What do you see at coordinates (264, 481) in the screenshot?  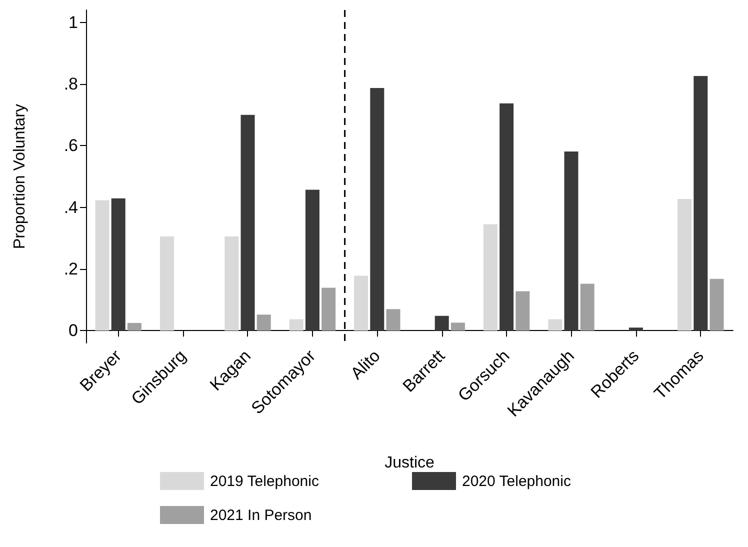 I see `legend-label: 2019 Telephonic` at bounding box center [264, 481].